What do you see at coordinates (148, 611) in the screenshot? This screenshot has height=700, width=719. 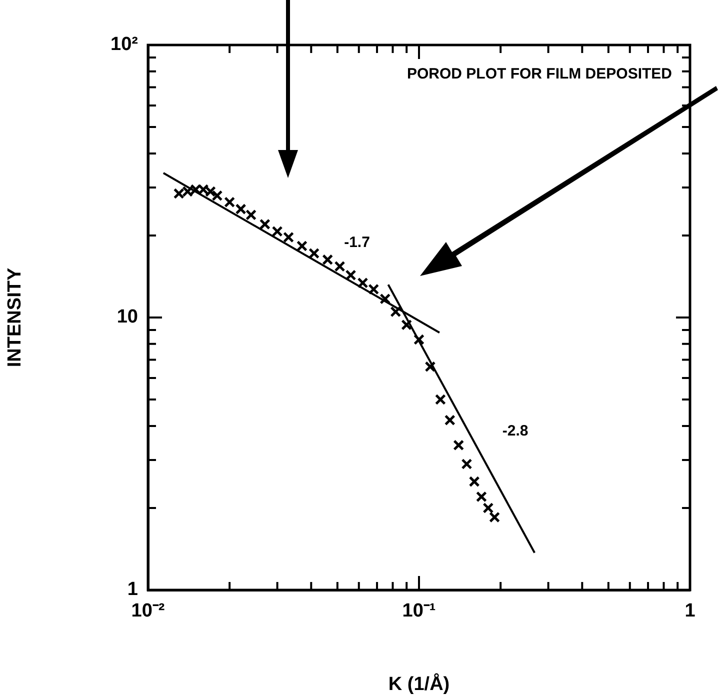 I see `x-tick-label: 10⁻²` at bounding box center [148, 611].